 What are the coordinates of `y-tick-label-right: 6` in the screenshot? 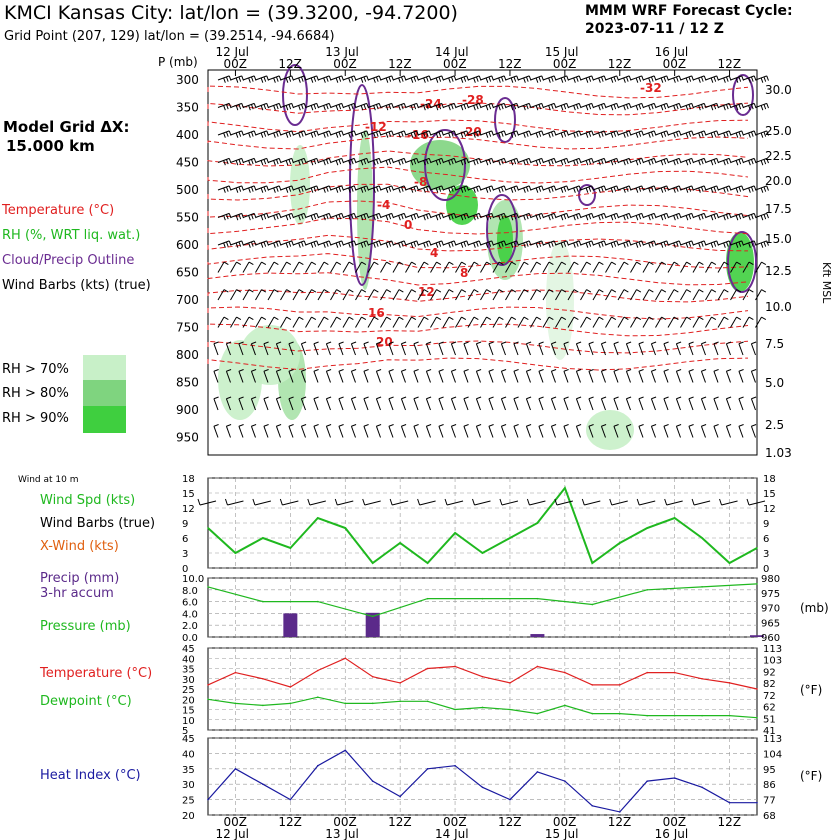 It's located at (766, 539).